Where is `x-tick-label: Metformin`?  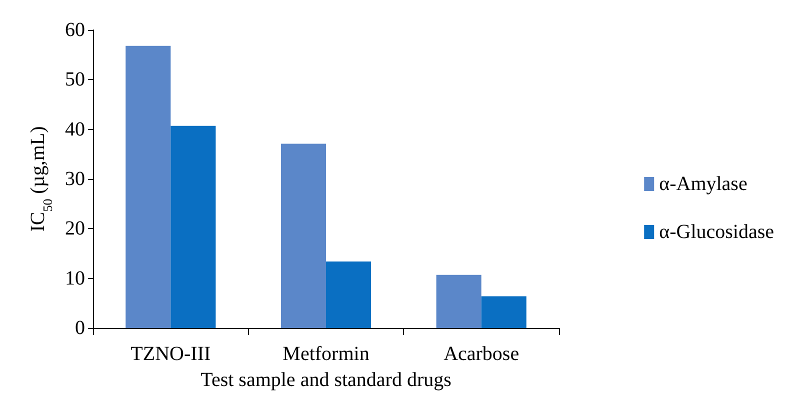
x-tick-label: Metformin is located at coordinates (326, 354).